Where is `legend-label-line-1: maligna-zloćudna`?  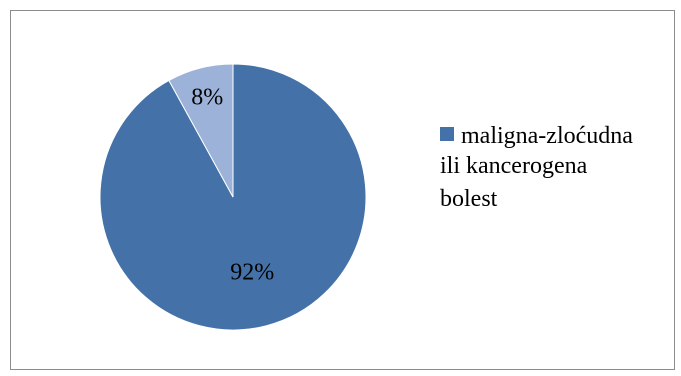
legend-label-line-1: maligna-zloćudna is located at coordinates (547, 136).